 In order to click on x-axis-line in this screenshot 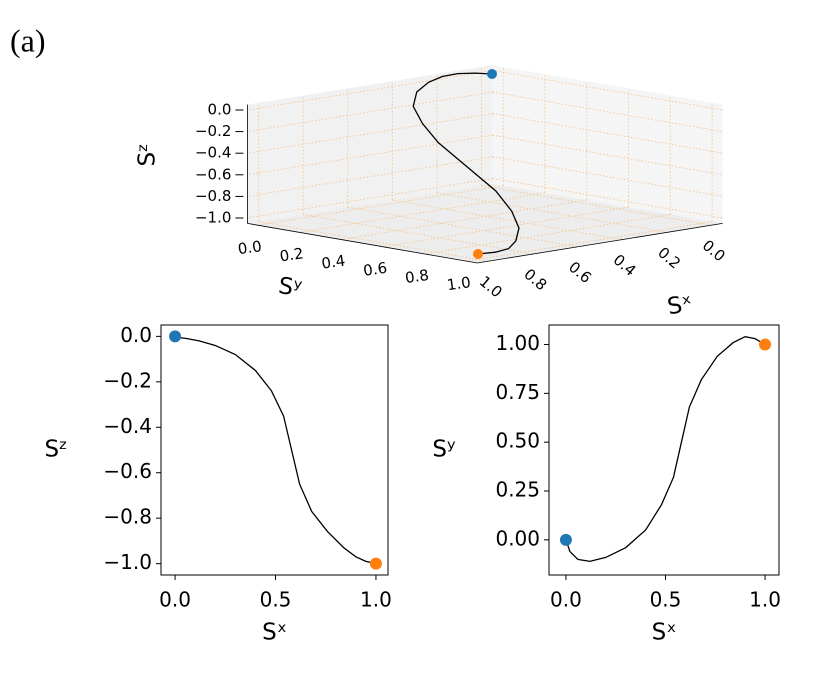, I will do `click(600, 243)`.